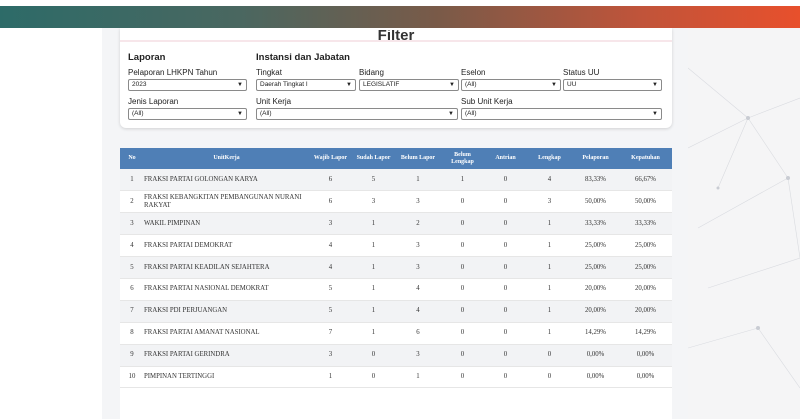  What do you see at coordinates (645, 311) in the screenshot?
I see `cell-kepatuhan: 20,00%` at bounding box center [645, 311].